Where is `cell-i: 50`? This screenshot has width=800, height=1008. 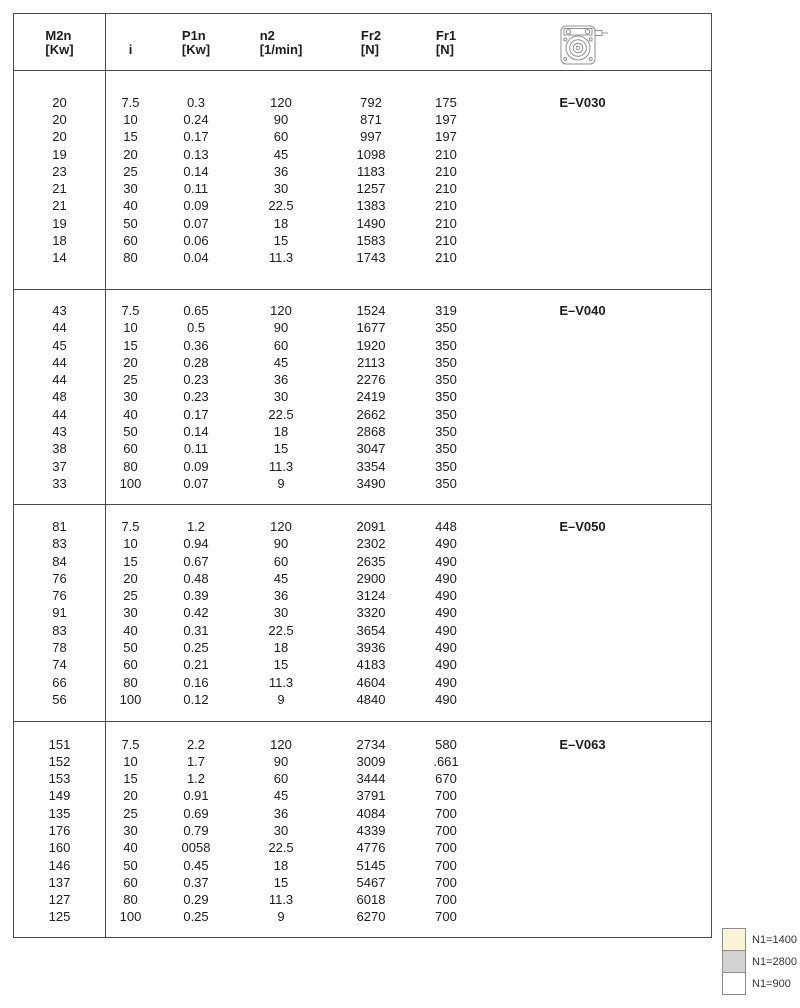
cell-i: 50 is located at coordinates (130, 865).